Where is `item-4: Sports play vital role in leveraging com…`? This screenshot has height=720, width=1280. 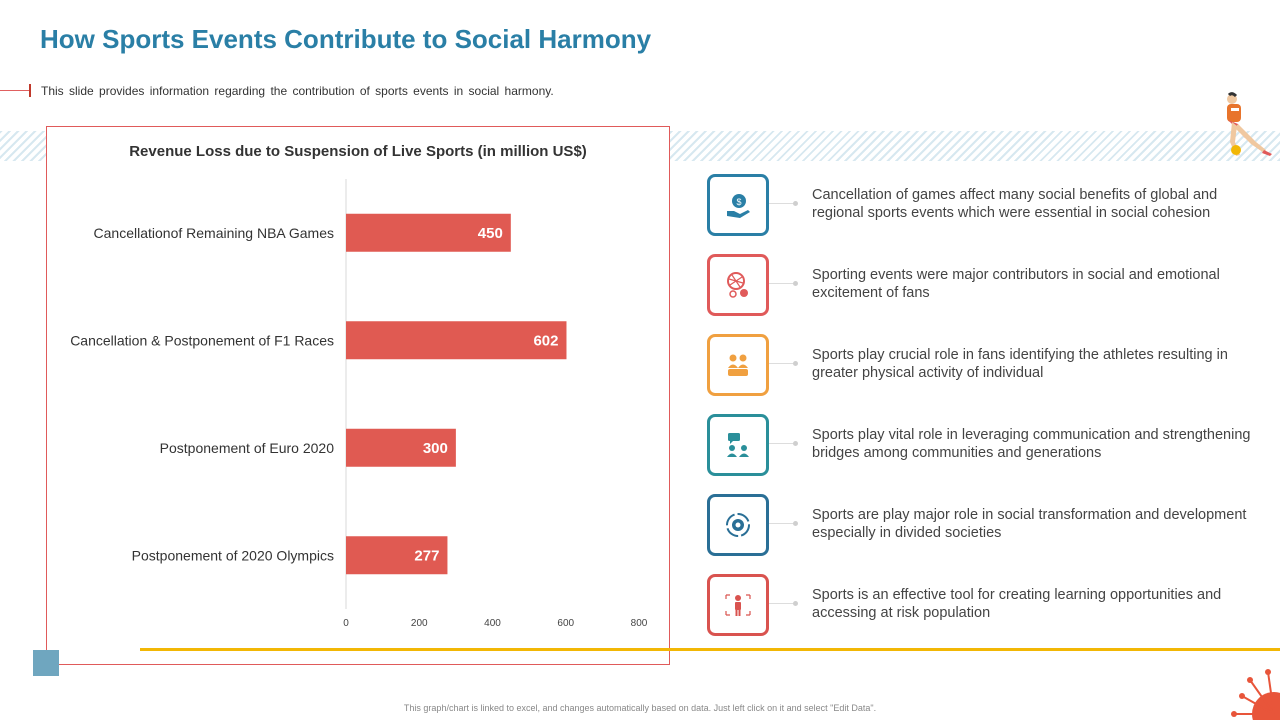 item-4: Sports play vital role in leveraging com… is located at coordinates (987, 445).